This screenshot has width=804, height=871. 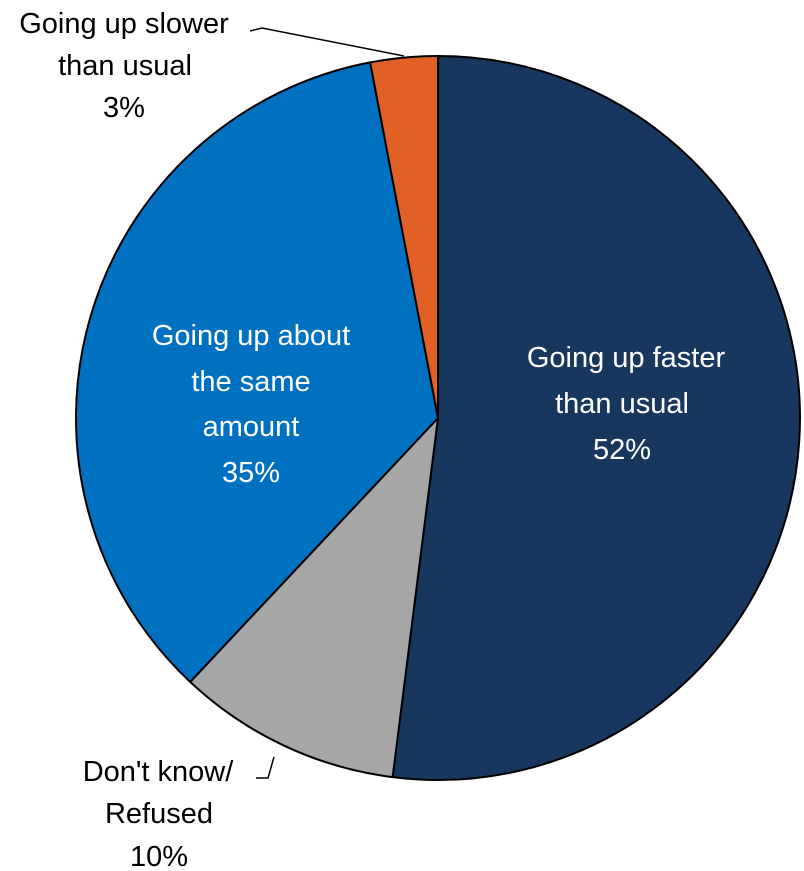 I want to click on slice-label-faster-line-2: than usual, so click(x=622, y=404).